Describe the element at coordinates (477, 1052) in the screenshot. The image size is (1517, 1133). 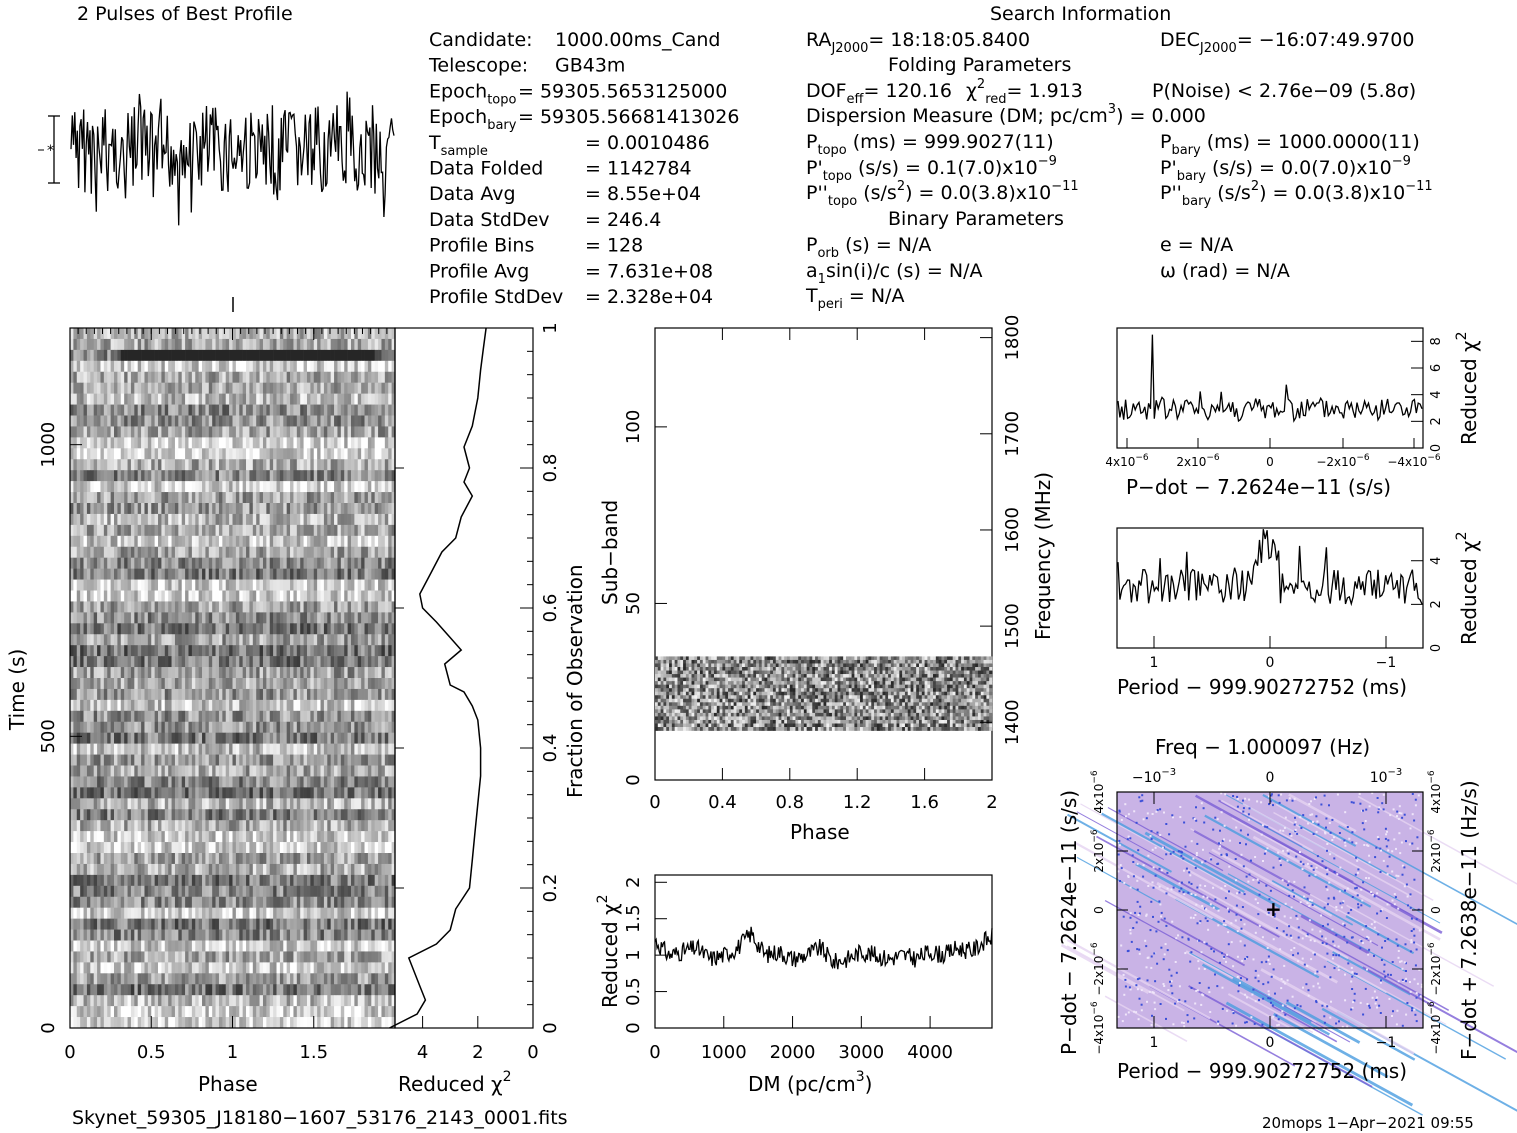
I see `chi2-fraction-xtick: 2` at that location.